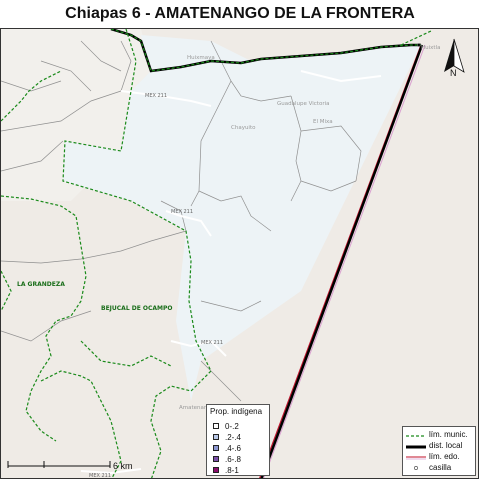 The width and height of the screenshot is (480, 480). What do you see at coordinates (416, 468) in the screenshot?
I see `casilla-symbol` at bounding box center [416, 468].